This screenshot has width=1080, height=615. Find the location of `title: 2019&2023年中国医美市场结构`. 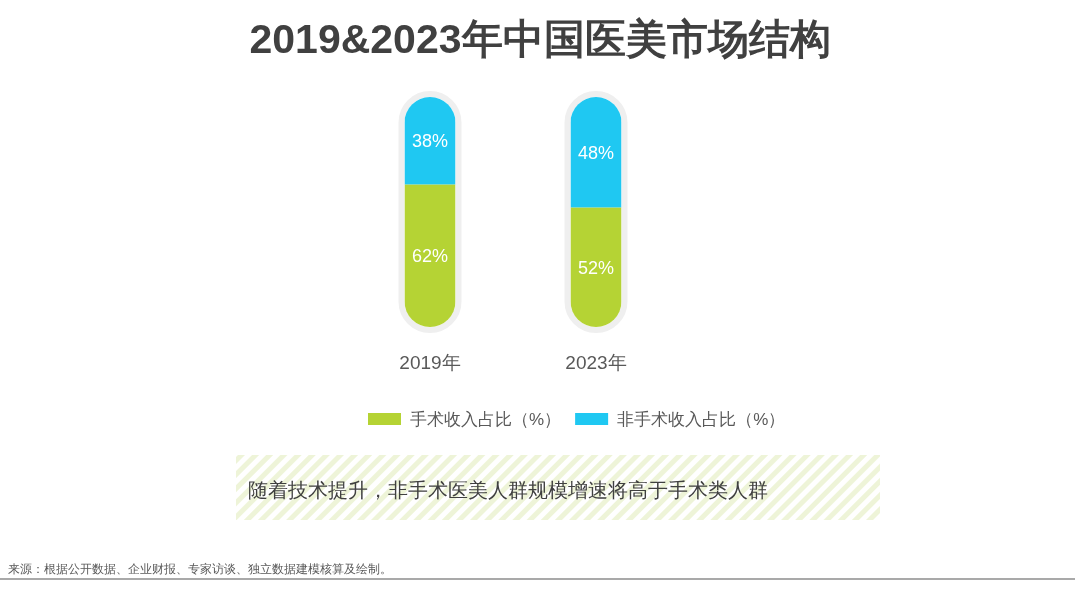

title: 2019&2023年中国医美市场结构 is located at coordinates (540, 39).